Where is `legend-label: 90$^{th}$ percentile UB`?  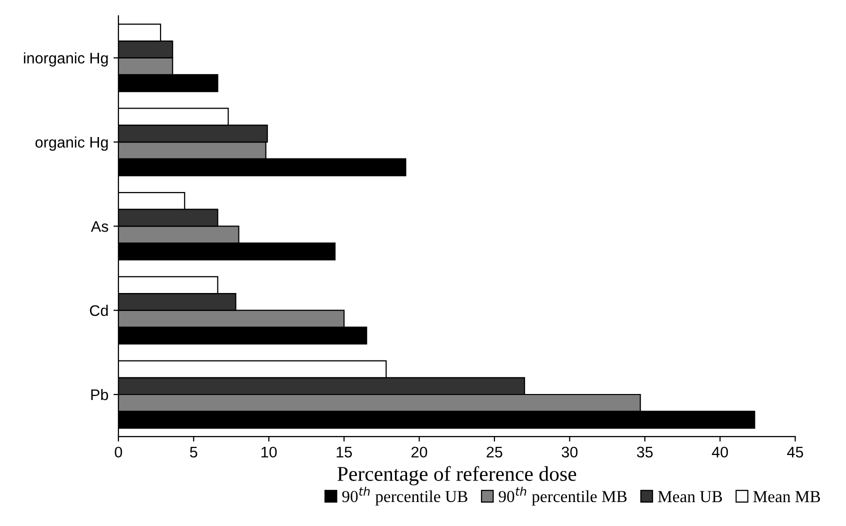 legend-label: 90$^{th}$ percentile UB is located at coordinates (405, 496).